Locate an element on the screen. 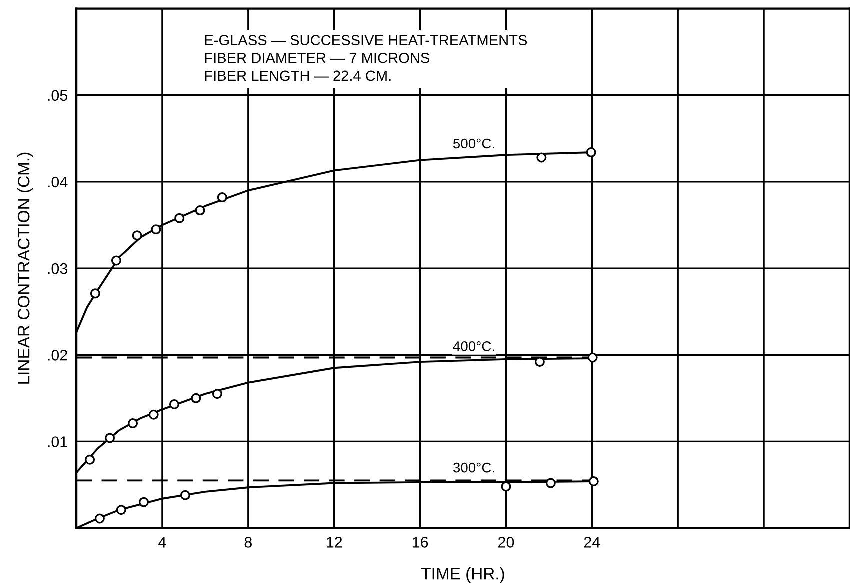 The image size is (850, 587). y-tick-label: .01 is located at coordinates (58, 442).